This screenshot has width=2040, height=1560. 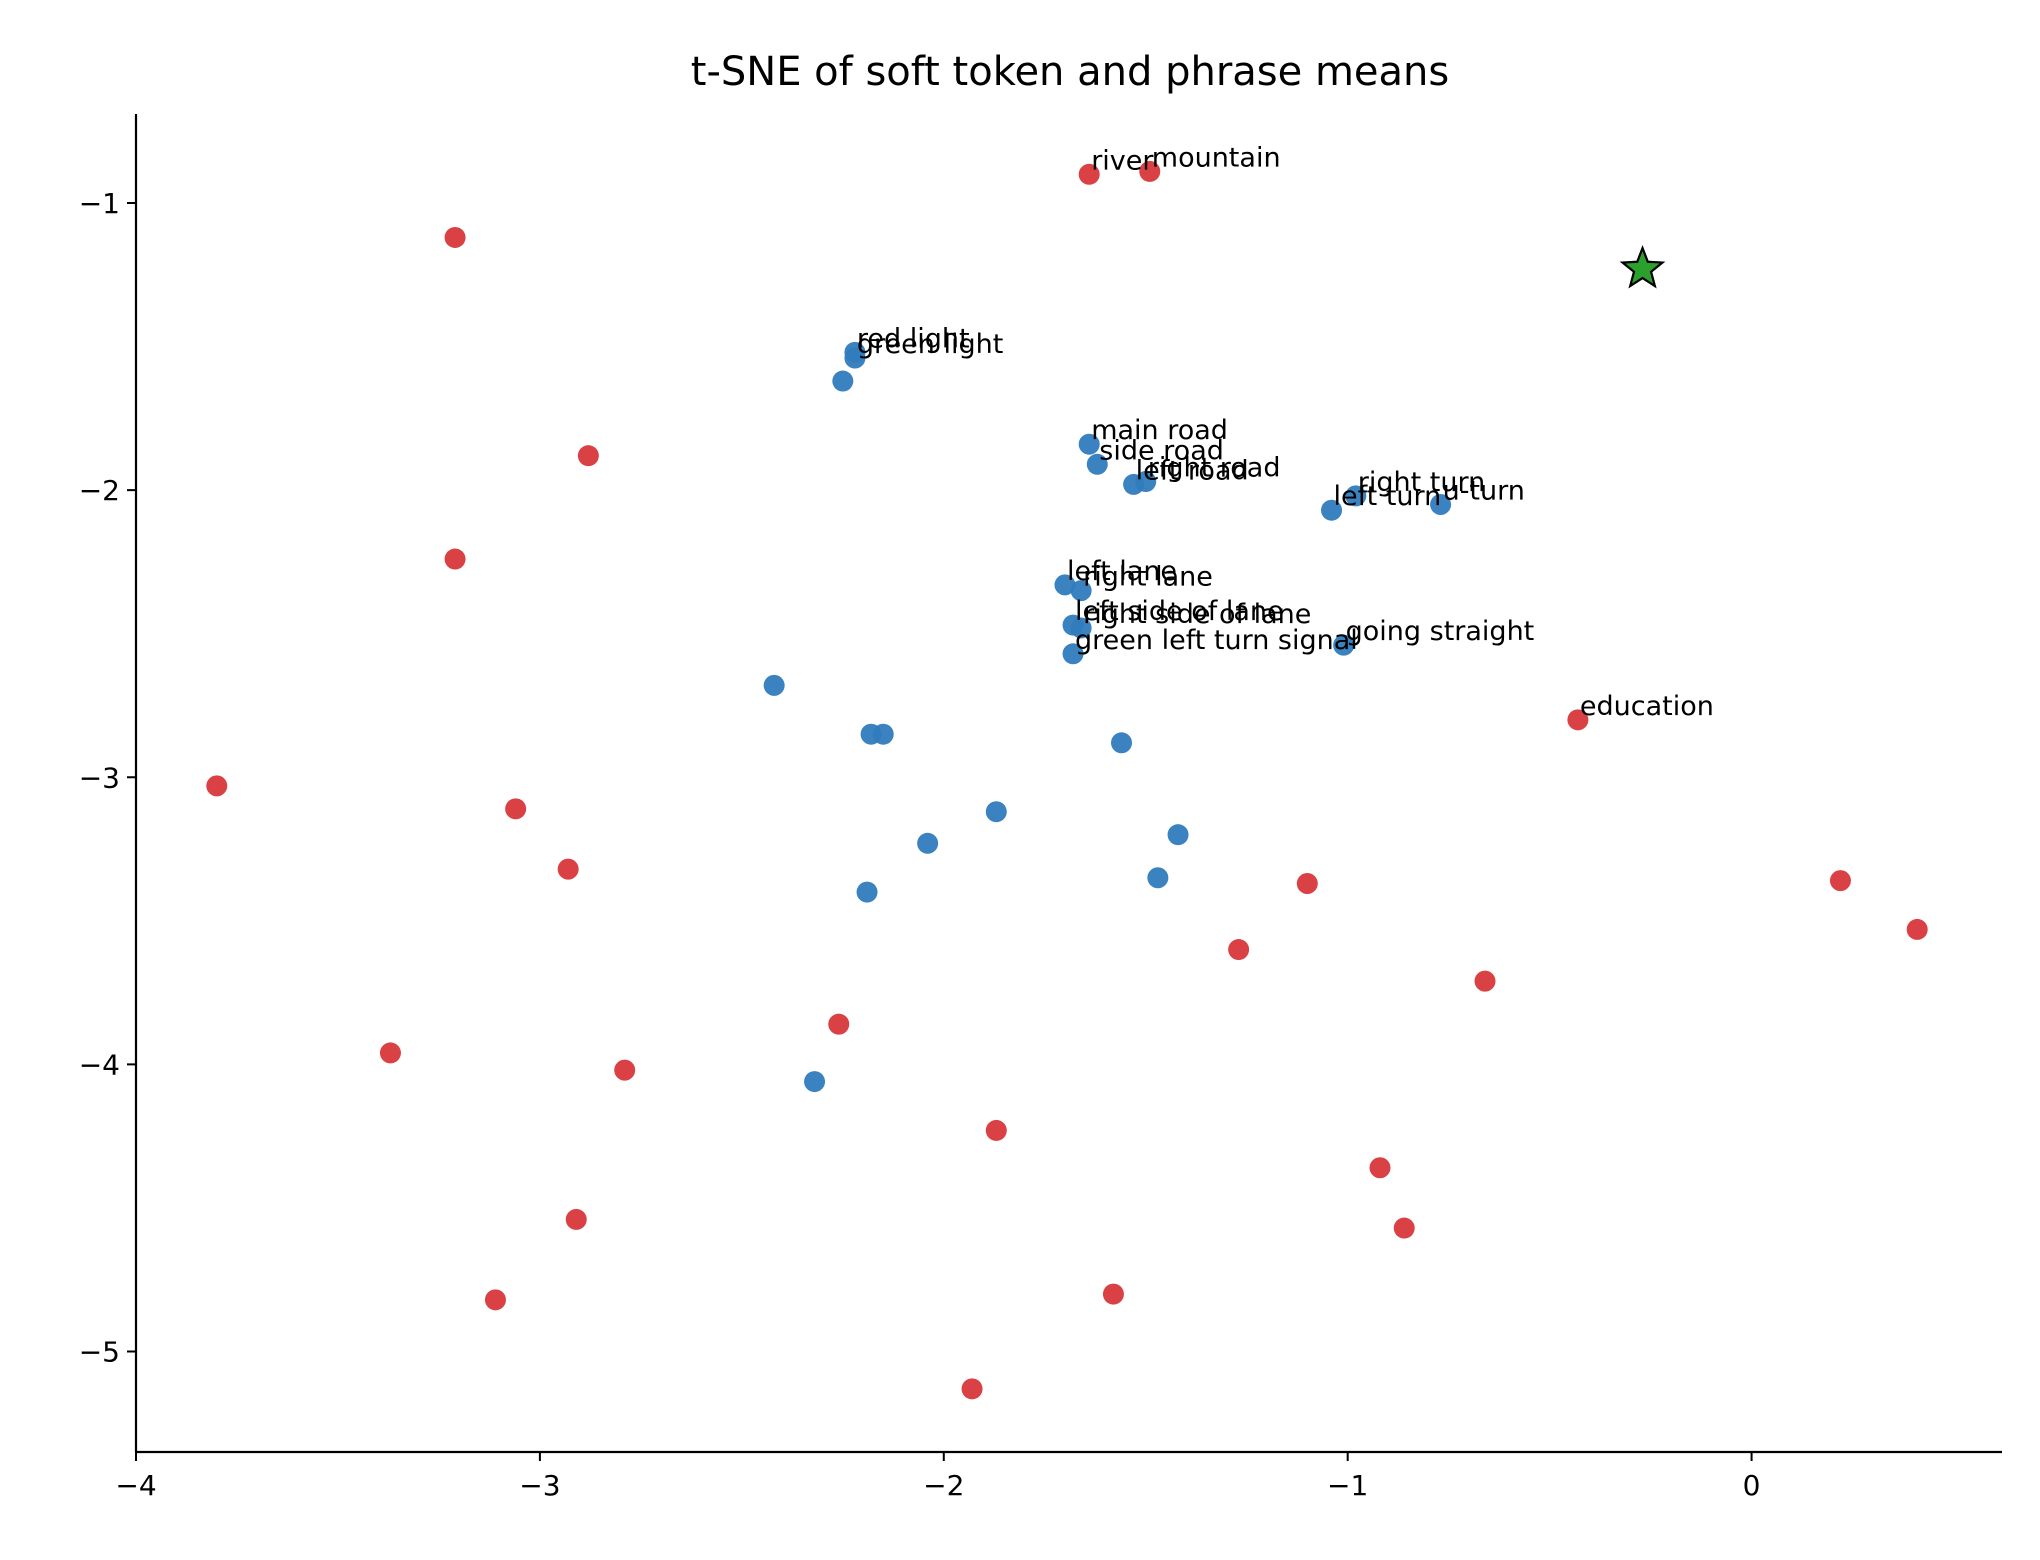 What do you see at coordinates (1122, 571) in the screenshot?
I see `point-label: left lane` at bounding box center [1122, 571].